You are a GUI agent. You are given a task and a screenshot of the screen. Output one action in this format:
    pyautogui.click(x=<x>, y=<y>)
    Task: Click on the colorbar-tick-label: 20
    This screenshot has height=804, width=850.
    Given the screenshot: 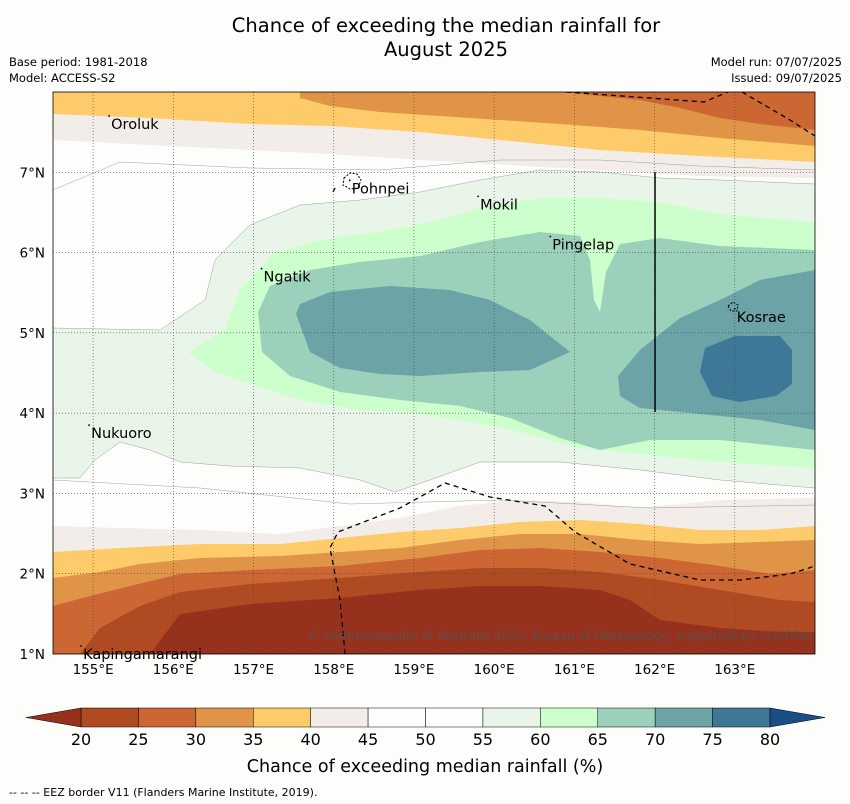 What is the action you would take?
    pyautogui.click(x=81, y=739)
    